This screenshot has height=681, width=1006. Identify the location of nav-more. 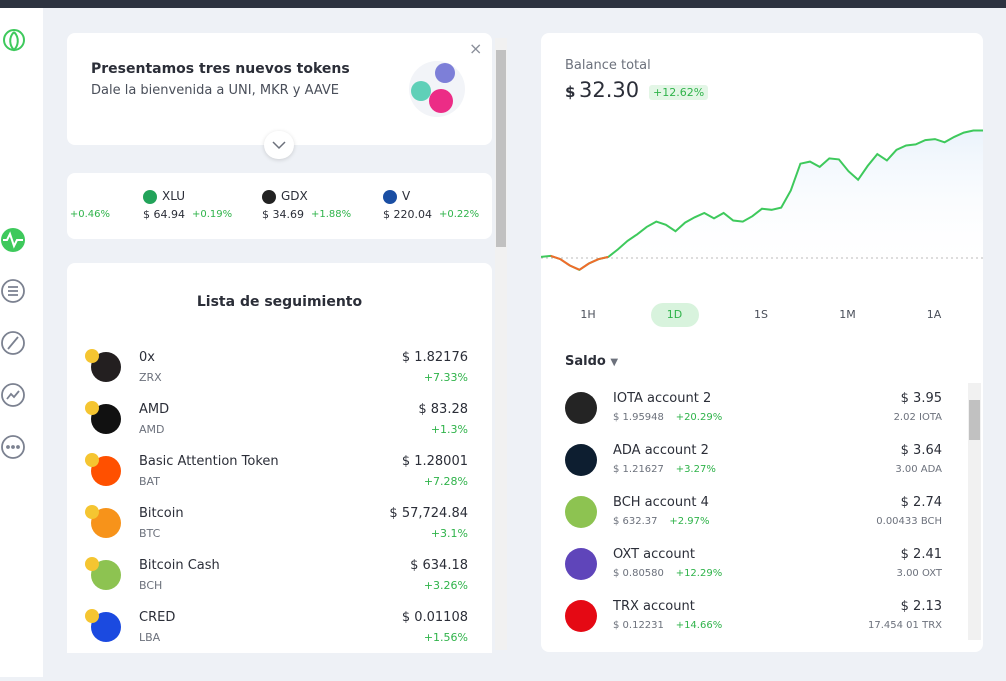
(13, 447).